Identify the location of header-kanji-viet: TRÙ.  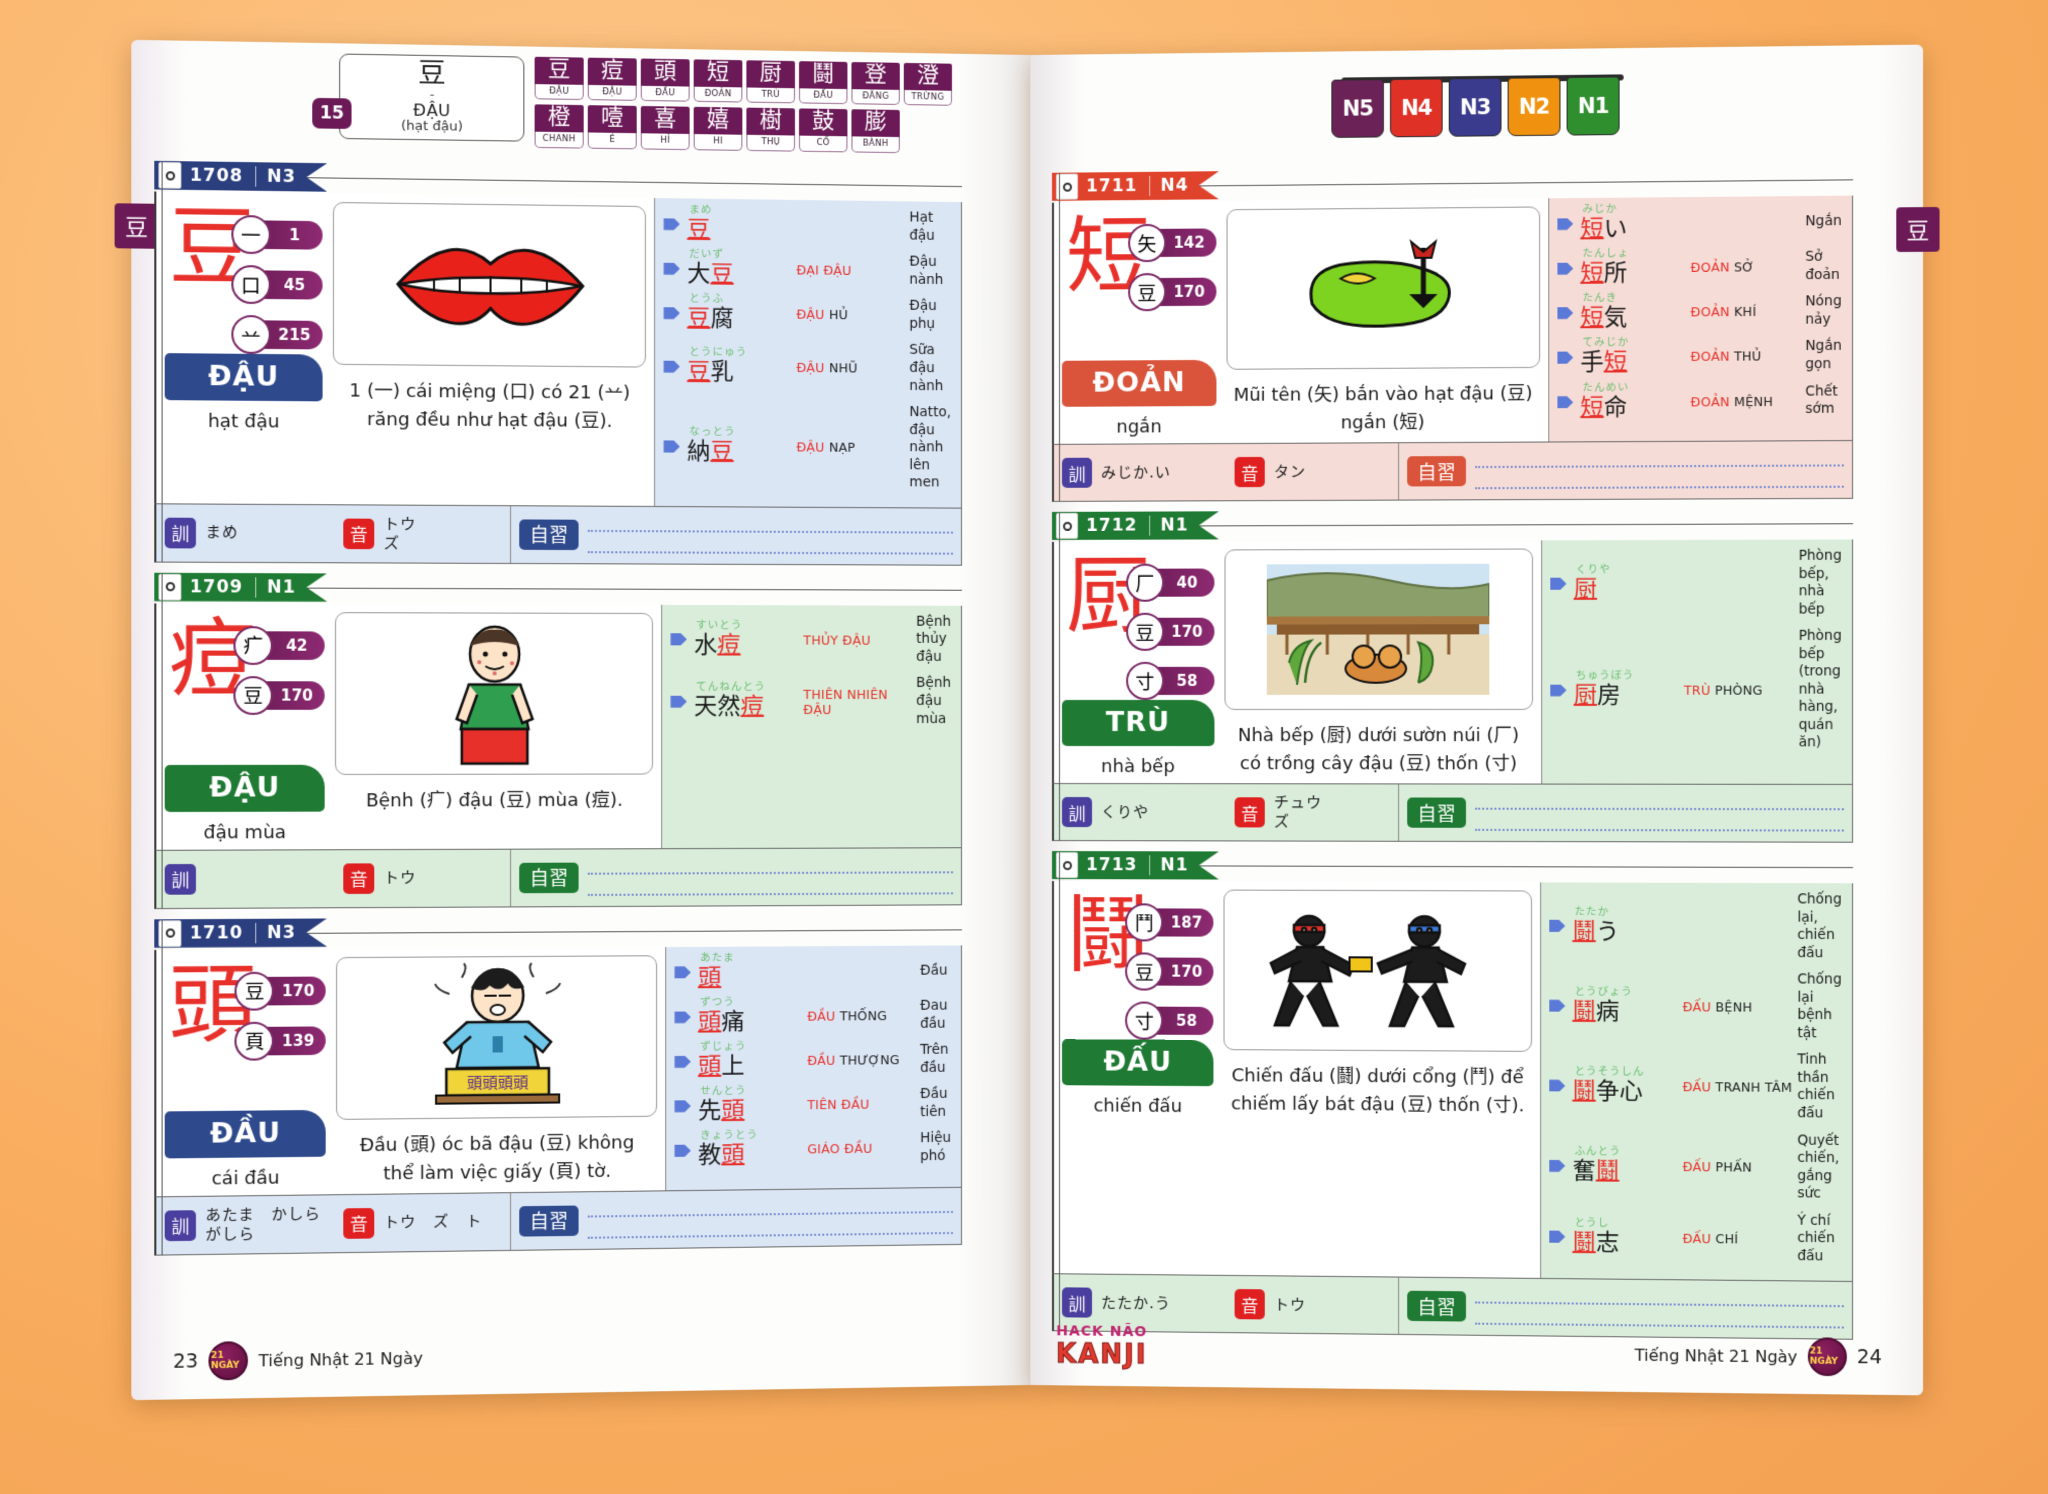
(770, 95).